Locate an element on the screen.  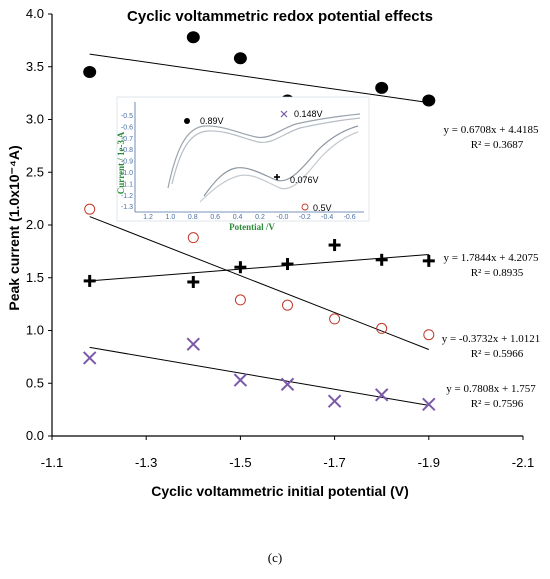
inset-y-tick-label: -1.3 is located at coordinates (127, 207).